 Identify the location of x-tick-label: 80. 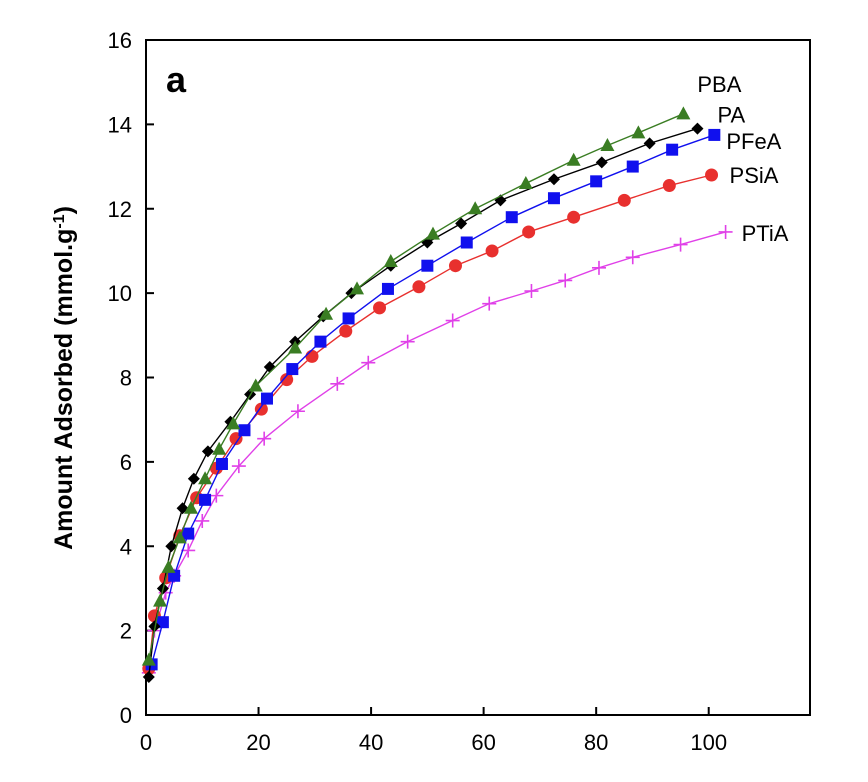
(596, 742).